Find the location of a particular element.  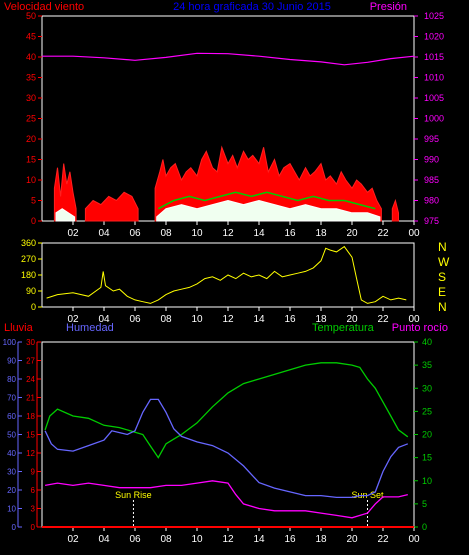

wind-x-tick-label: 06 is located at coordinates (135, 233).